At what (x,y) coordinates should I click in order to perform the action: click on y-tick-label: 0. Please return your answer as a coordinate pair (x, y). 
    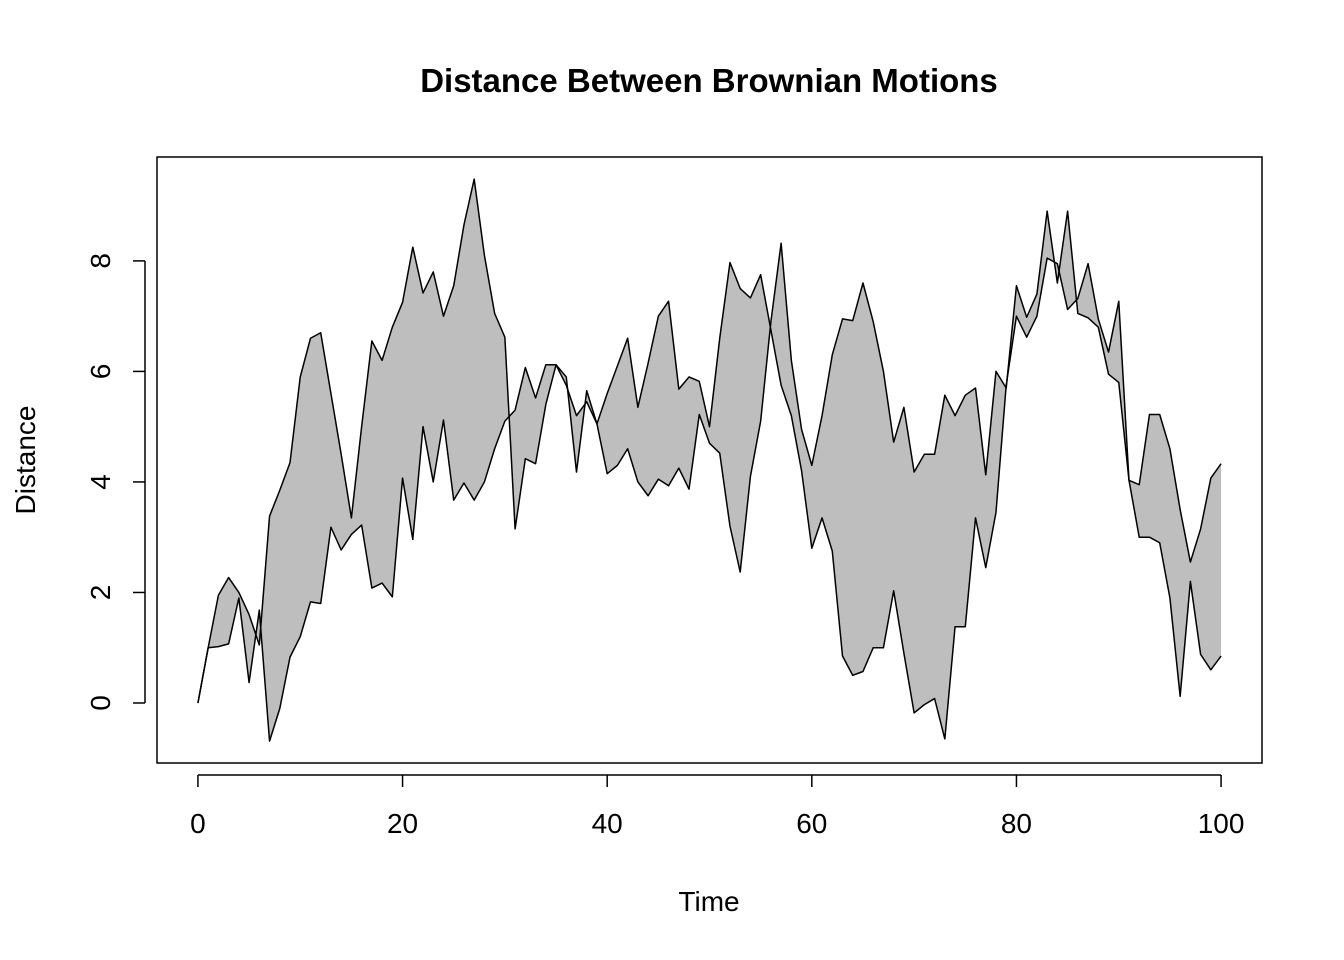
    Looking at the image, I should click on (100, 703).